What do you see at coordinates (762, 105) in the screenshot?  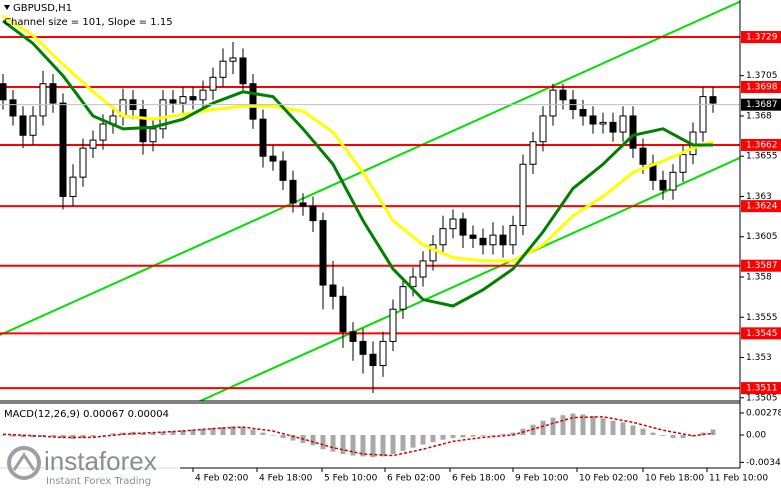 I see `last-price-label: 1.3687` at bounding box center [762, 105].